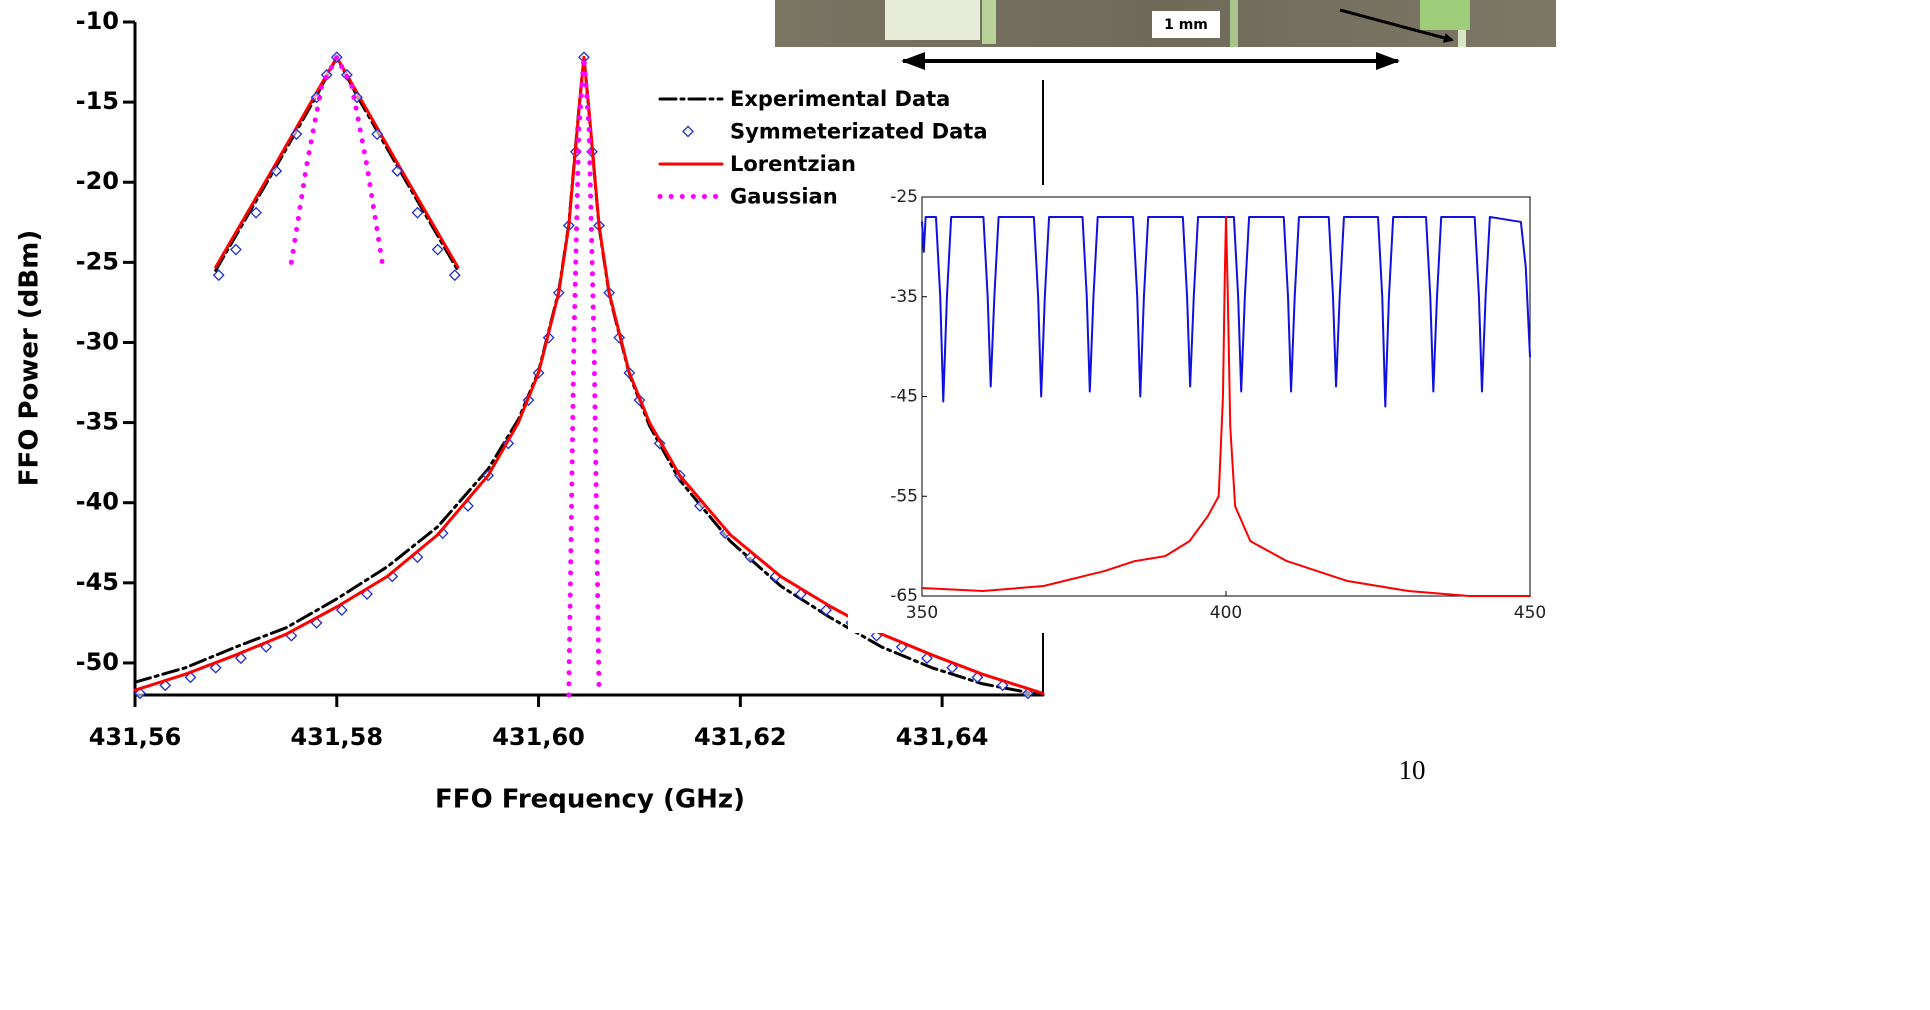 The height and width of the screenshot is (1010, 1930). Describe the element at coordinates (784, 197) in the screenshot. I see `legend-label: Gaussian` at that location.